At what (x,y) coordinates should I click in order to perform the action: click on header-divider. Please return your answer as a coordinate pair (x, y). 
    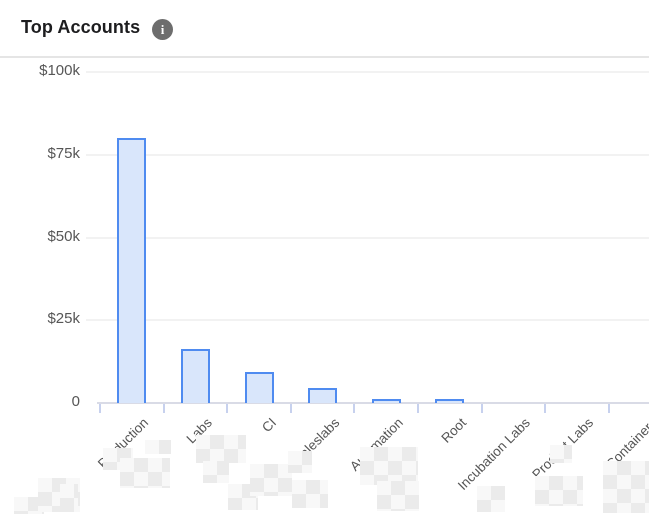
    Looking at the image, I should click on (324, 57).